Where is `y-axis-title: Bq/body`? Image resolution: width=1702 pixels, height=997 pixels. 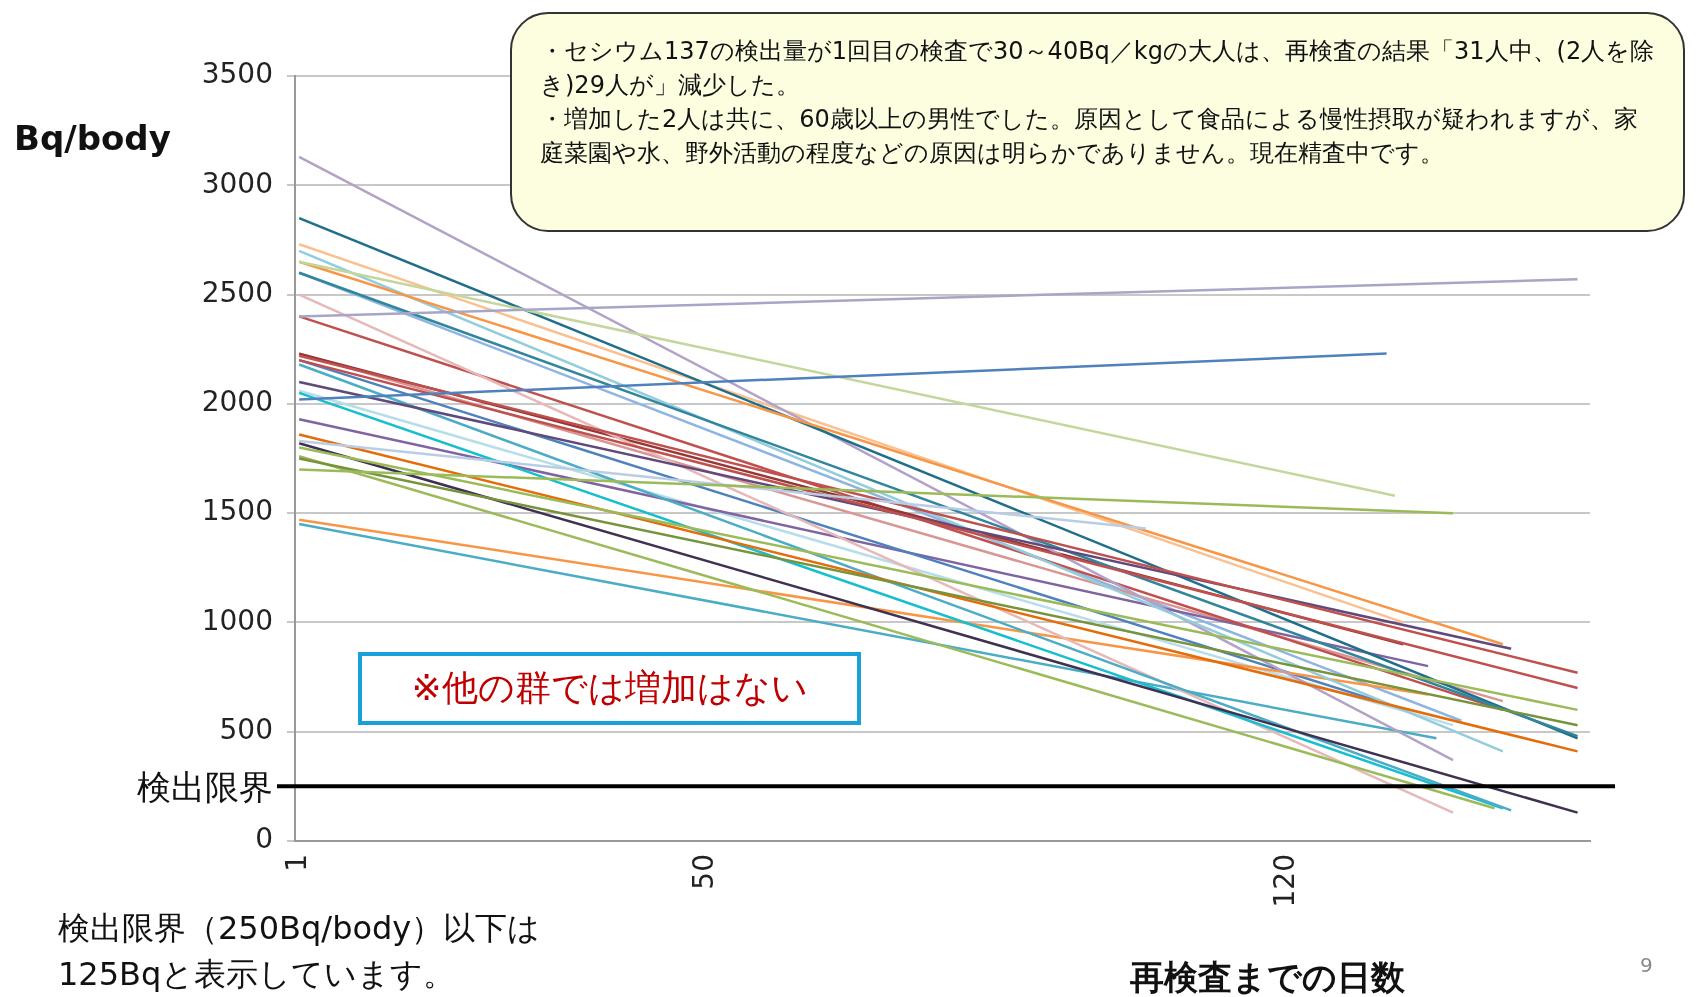
y-axis-title: Bq/body is located at coordinates (92, 138).